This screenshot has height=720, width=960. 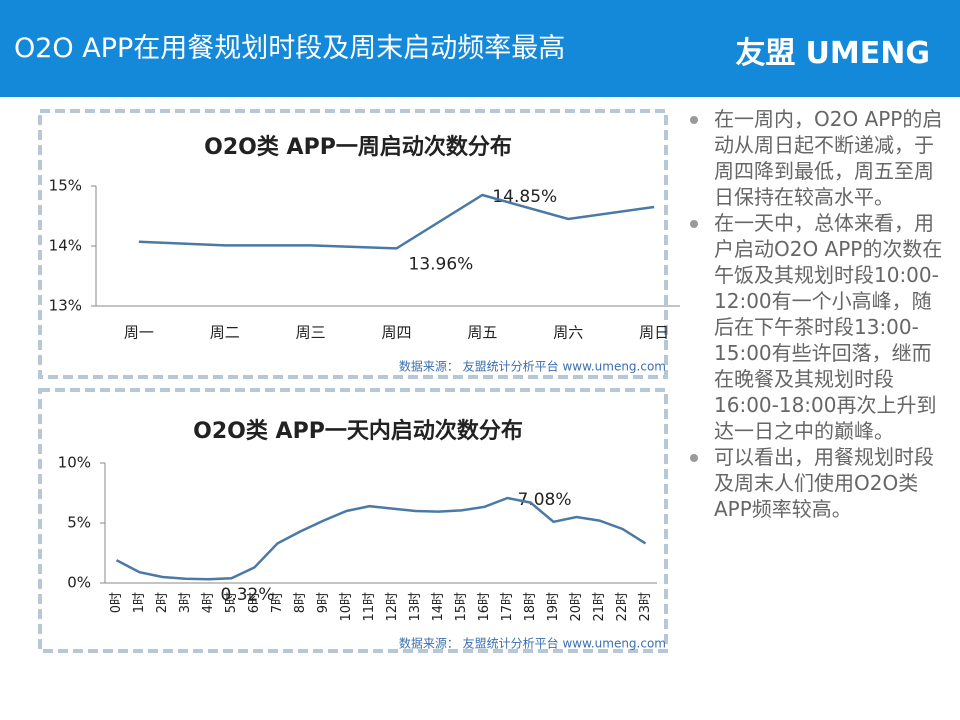 I want to click on x-tick-label: 12时, so click(x=392, y=607).